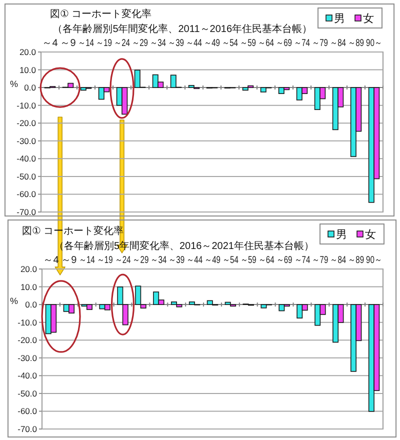  I want to click on chart-subtitle: （各年齢層別5年間変化率、2011～2016年住民基本台帳）, so click(182, 29).